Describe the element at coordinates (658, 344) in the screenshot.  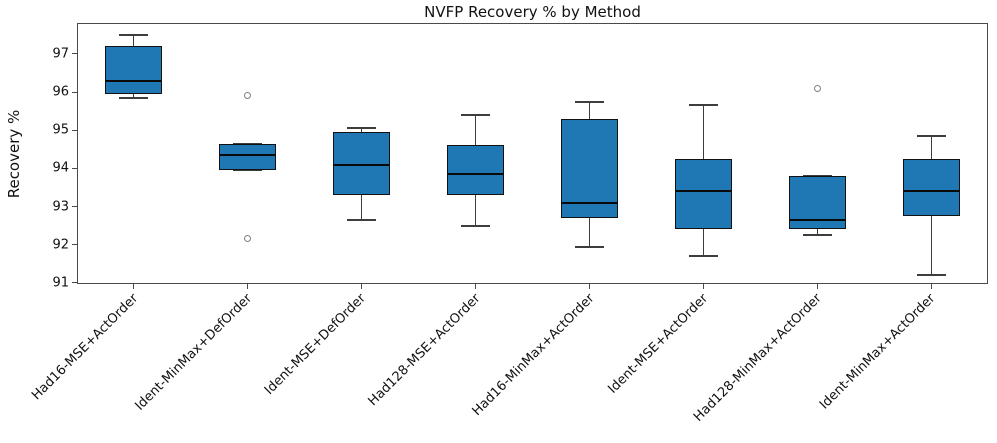
I see `x-tick-label: Ident-MSE+ActOrder` at that location.